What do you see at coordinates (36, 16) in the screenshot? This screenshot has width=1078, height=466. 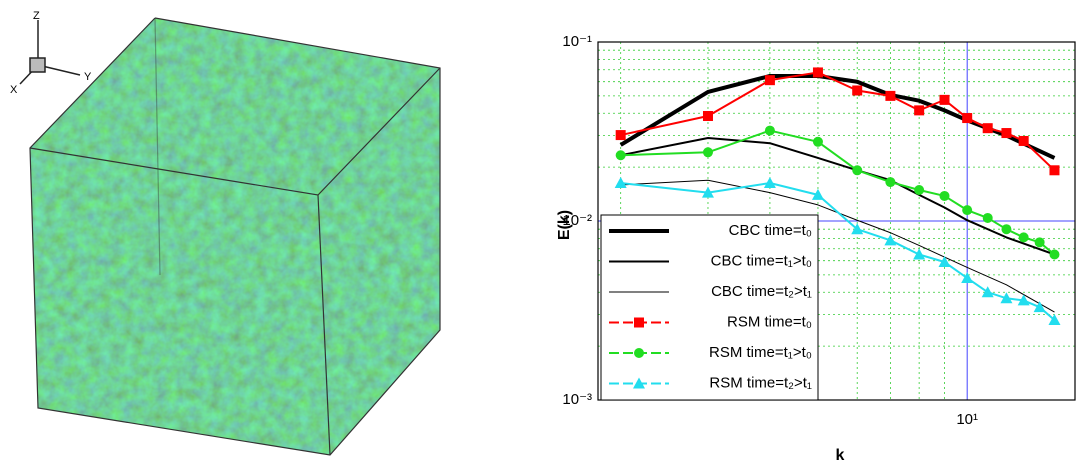 I see `triad-z: Z` at bounding box center [36, 16].